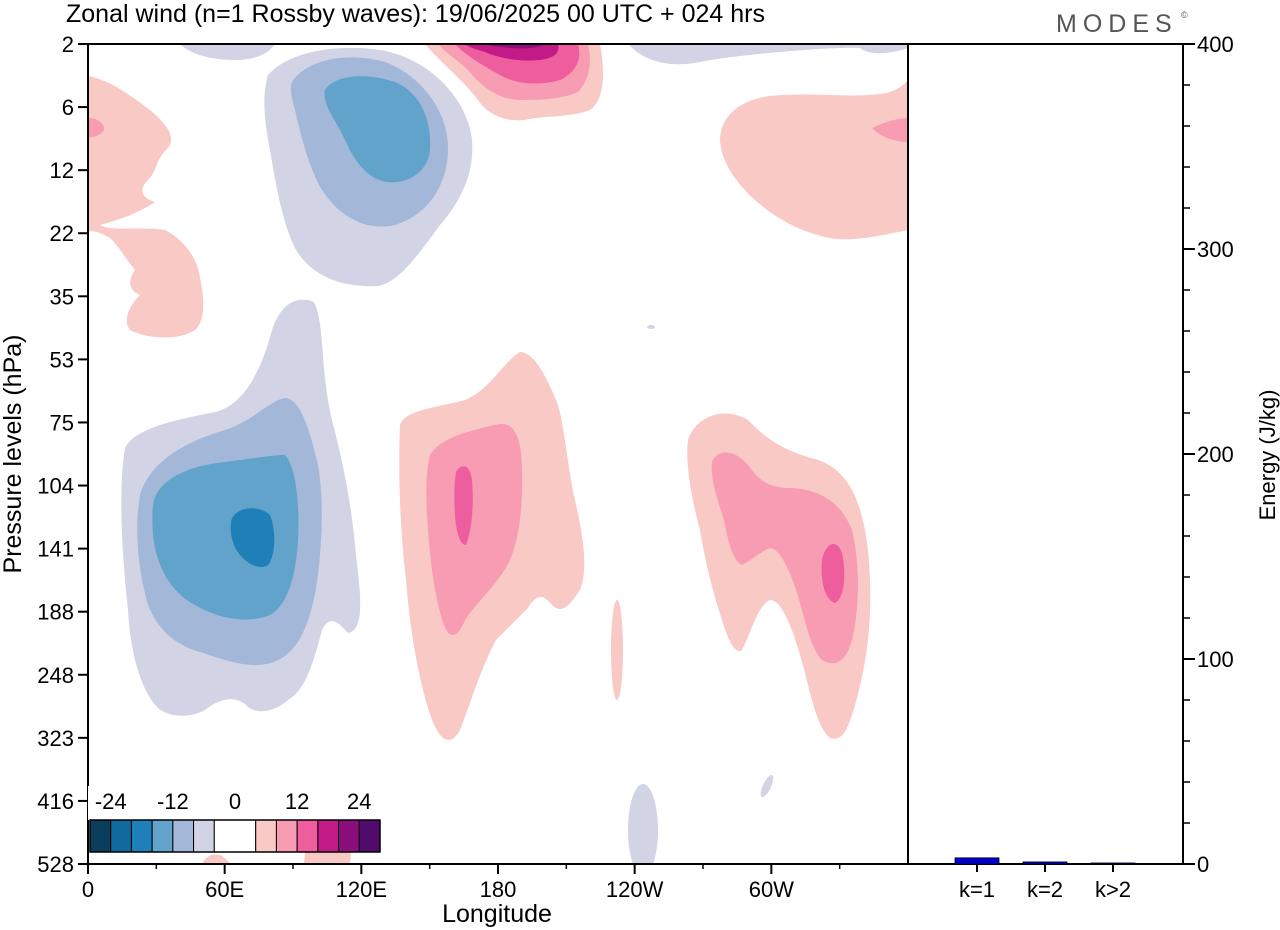  Describe the element at coordinates (768, 54) in the screenshot. I see `contour-neg-top-b` at that location.